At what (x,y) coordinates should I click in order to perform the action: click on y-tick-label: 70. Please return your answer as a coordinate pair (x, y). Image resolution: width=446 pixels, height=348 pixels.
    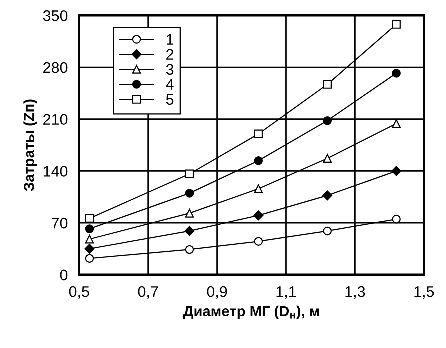
    Looking at the image, I should click on (60, 223).